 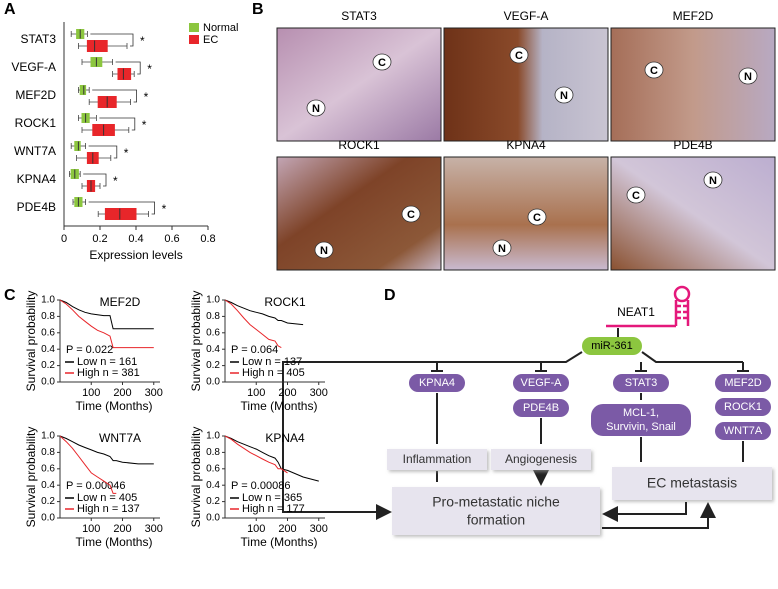 I want to click on y-tick-label: 0.4, so click(x=48, y=485).